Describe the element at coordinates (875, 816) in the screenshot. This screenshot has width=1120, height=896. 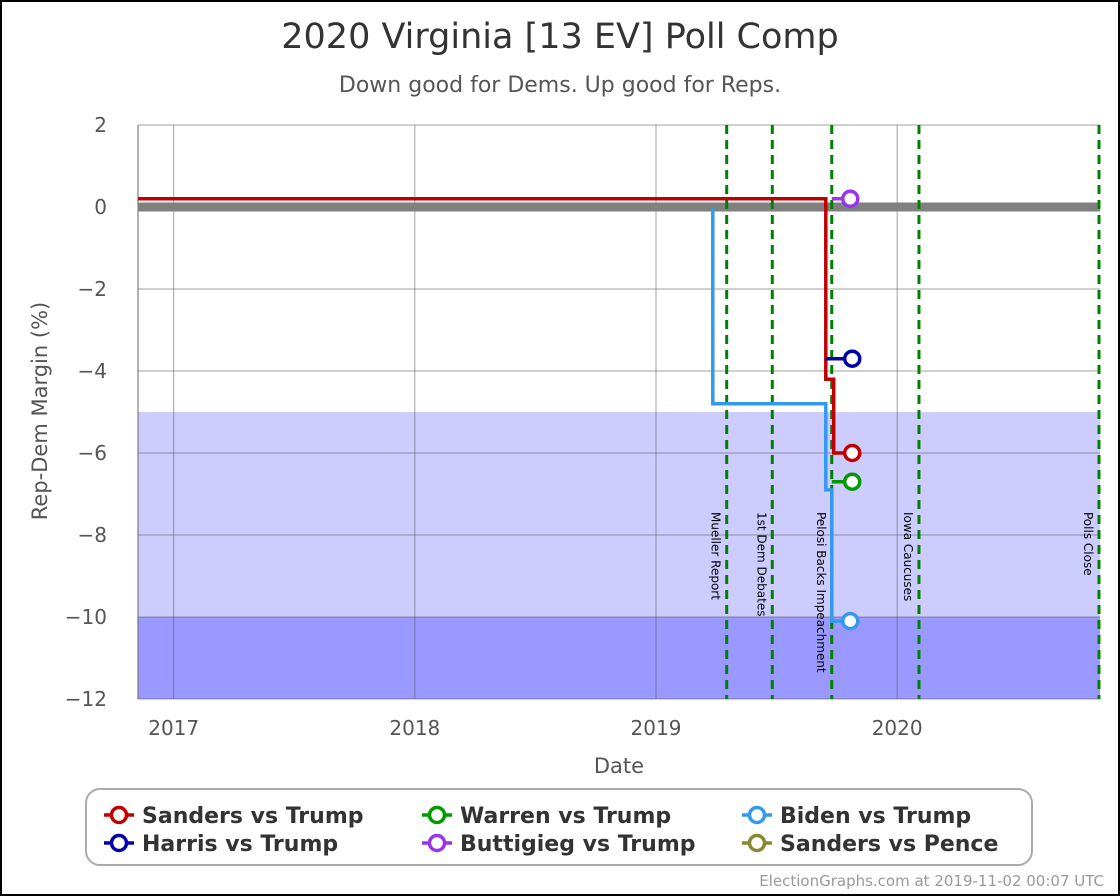
I see `legend-label: Biden vs Trump` at that location.